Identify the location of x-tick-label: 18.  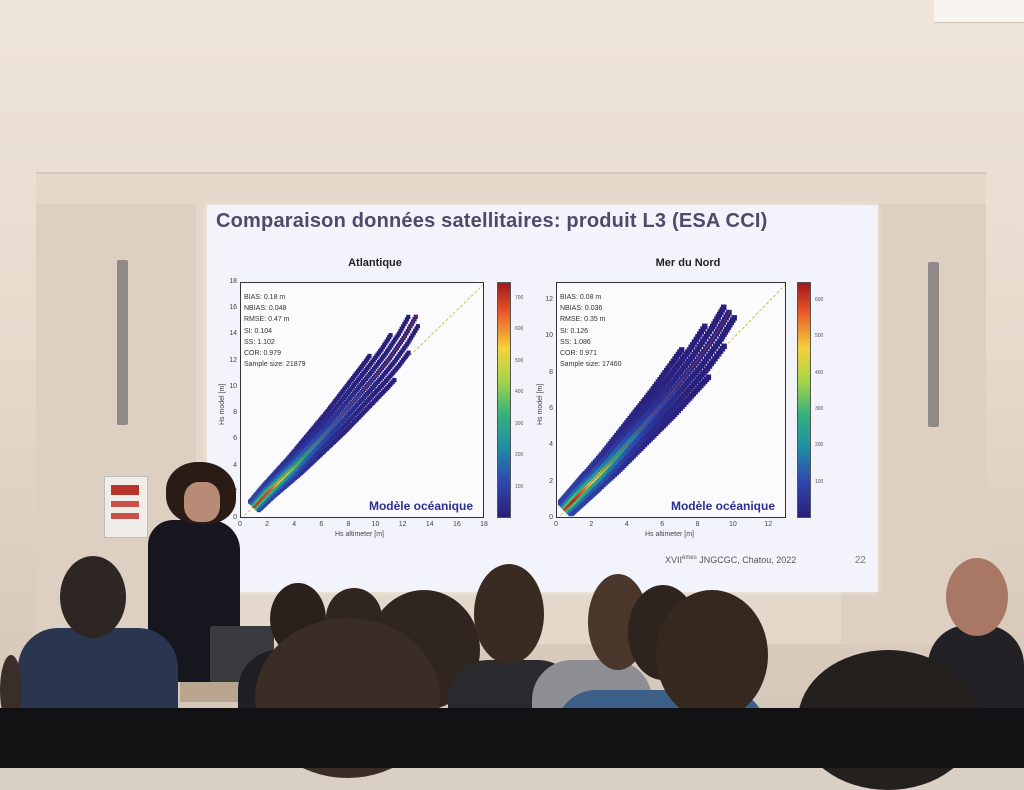
(484, 524).